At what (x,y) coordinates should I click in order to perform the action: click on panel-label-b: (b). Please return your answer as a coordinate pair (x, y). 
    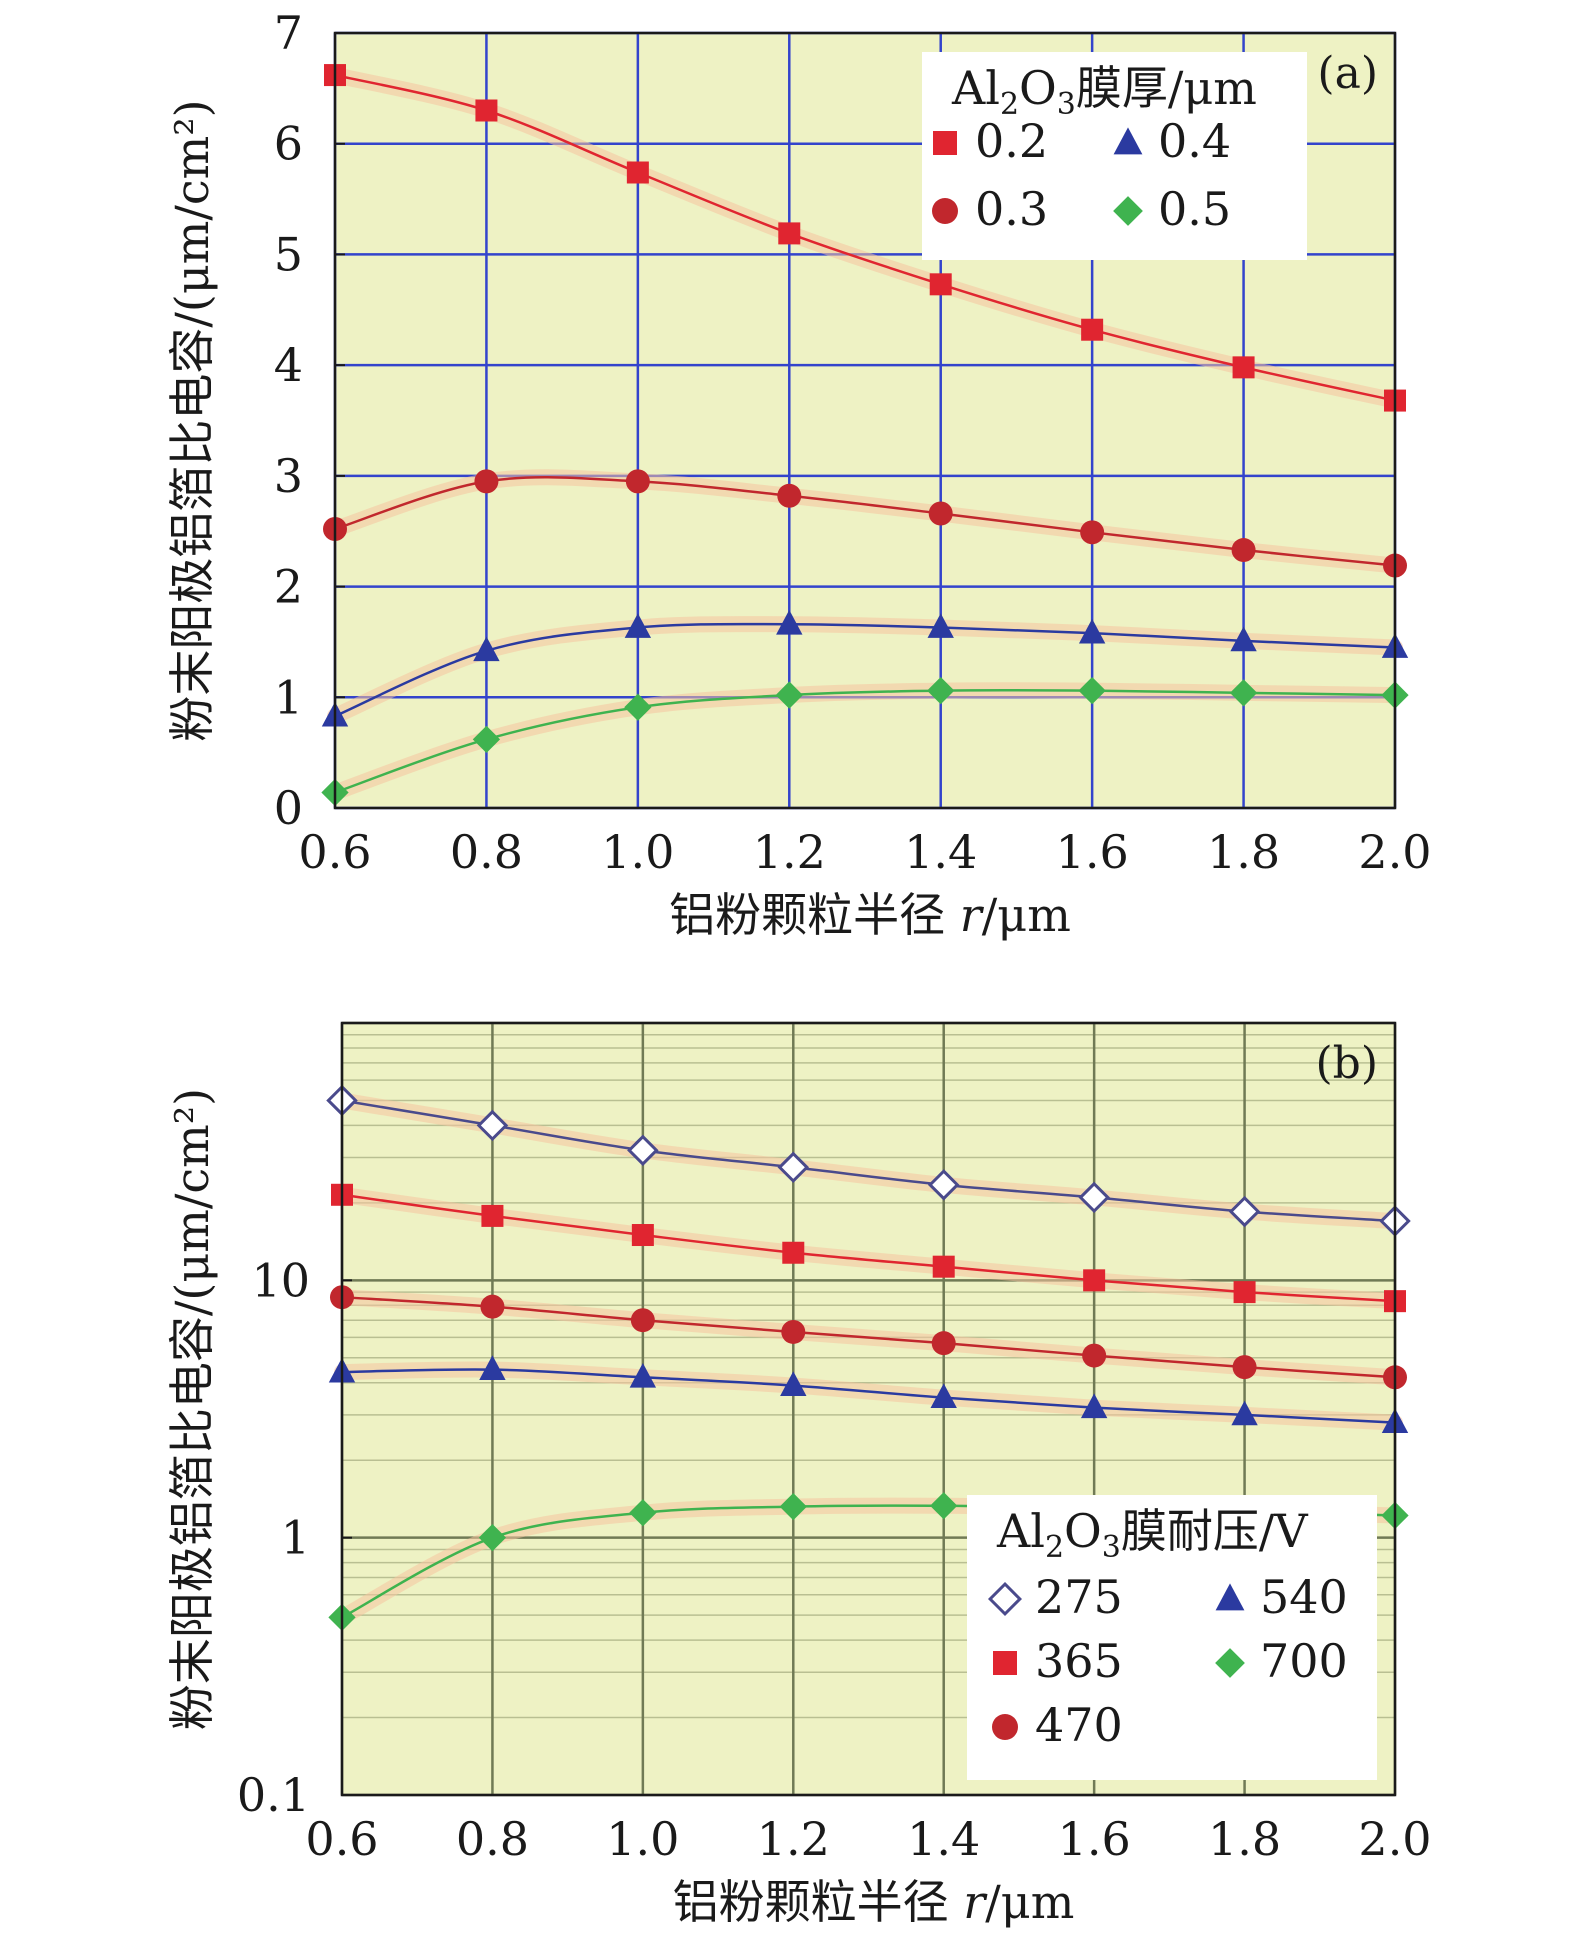
    Looking at the image, I should click on (1347, 1063).